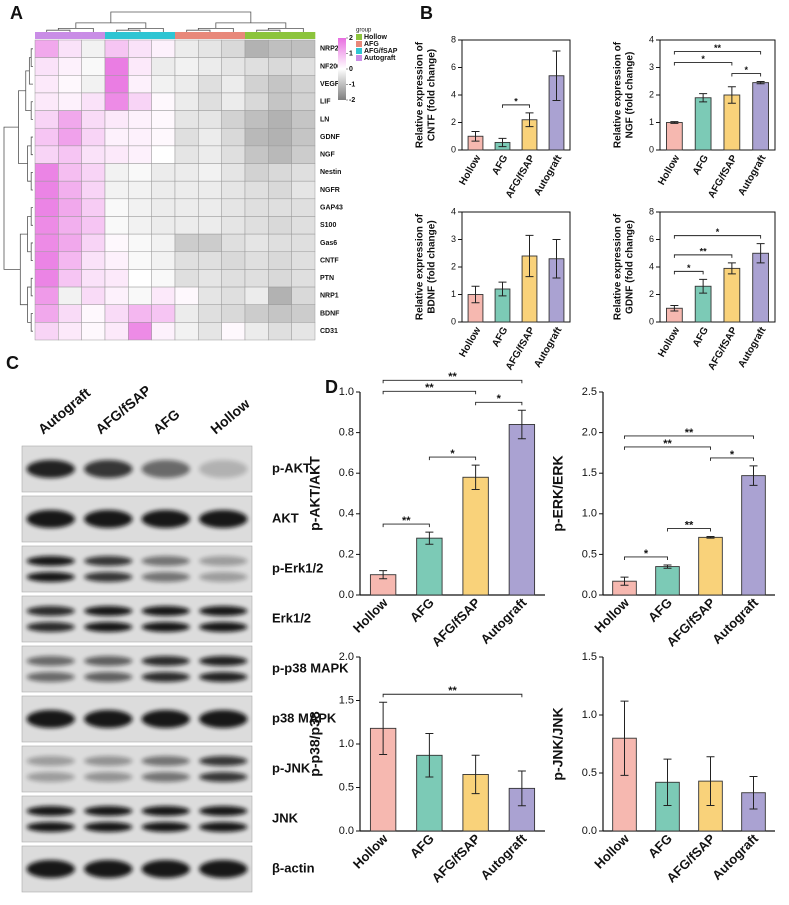  What do you see at coordinates (330, 313) in the screenshot?
I see `row-label: BDNF` at bounding box center [330, 313].